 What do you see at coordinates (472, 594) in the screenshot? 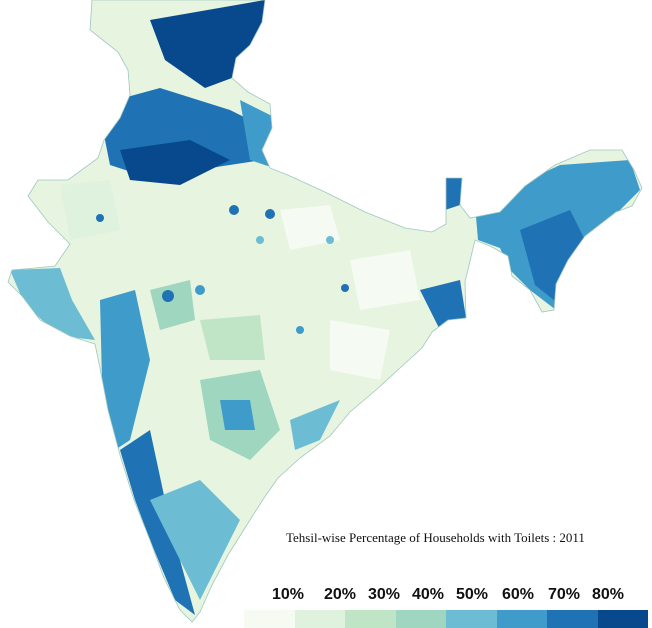
I see `legend-label-50: 50%` at bounding box center [472, 594].